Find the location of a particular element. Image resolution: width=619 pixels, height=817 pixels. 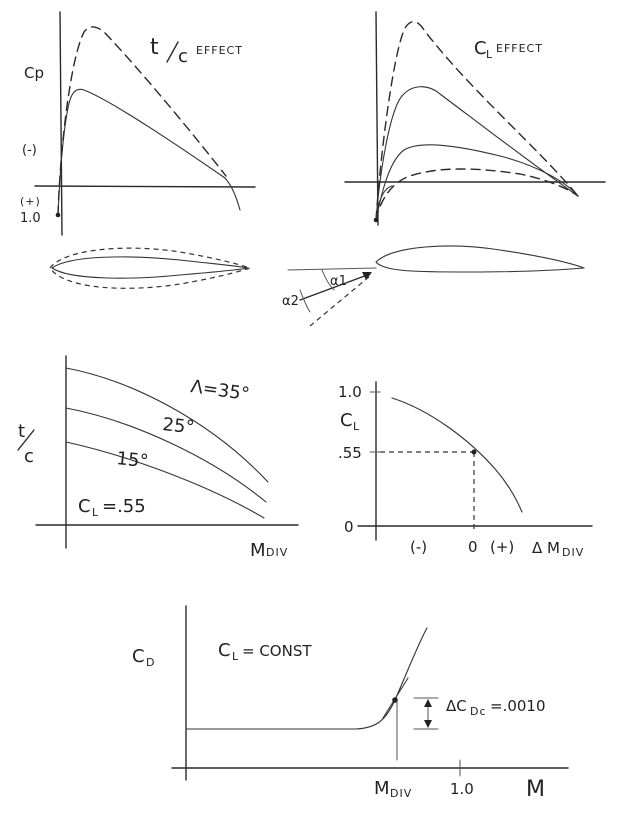

cd-note-rest: = CONST is located at coordinates (277, 651).